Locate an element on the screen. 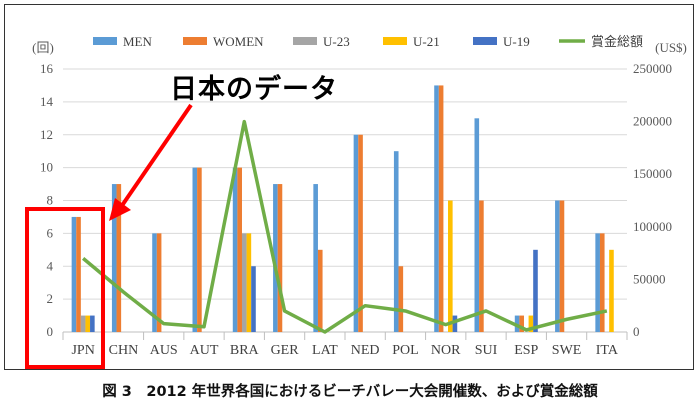  y-left-tick-label: 12 is located at coordinates (46, 134).